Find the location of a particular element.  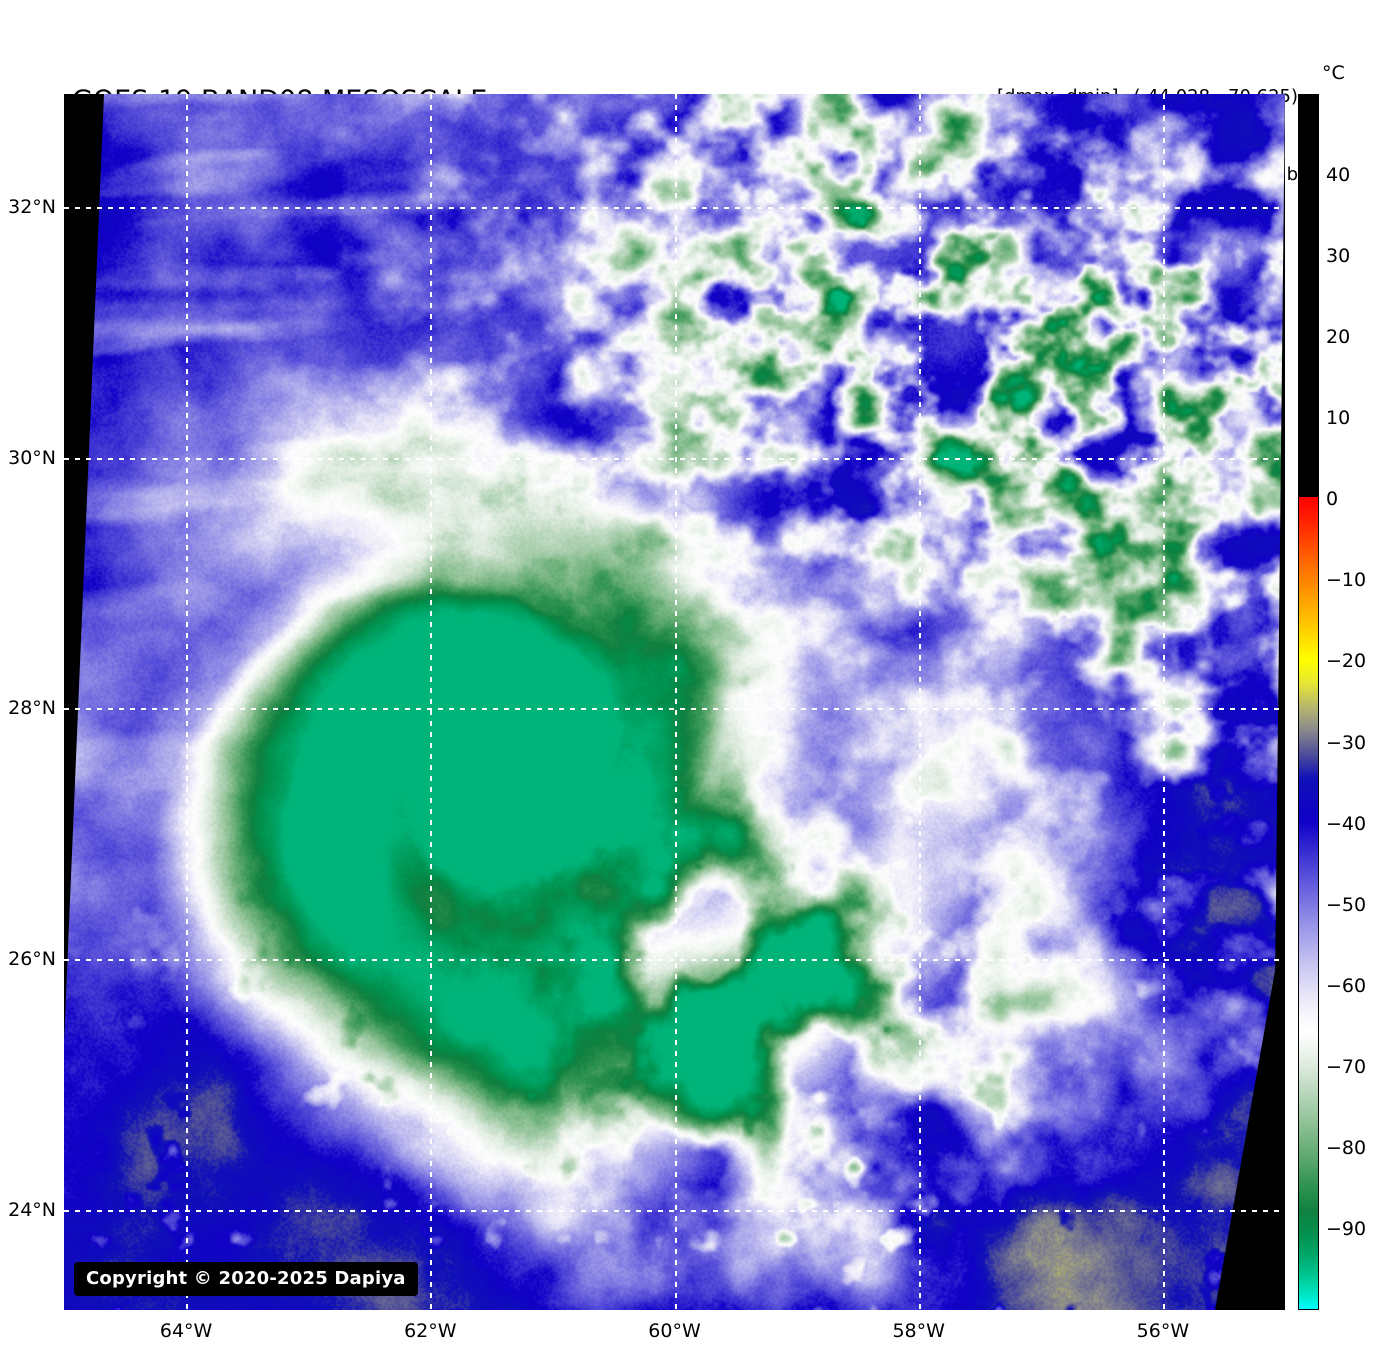

lat-tick-label-28: 28°N is located at coordinates (32, 708).